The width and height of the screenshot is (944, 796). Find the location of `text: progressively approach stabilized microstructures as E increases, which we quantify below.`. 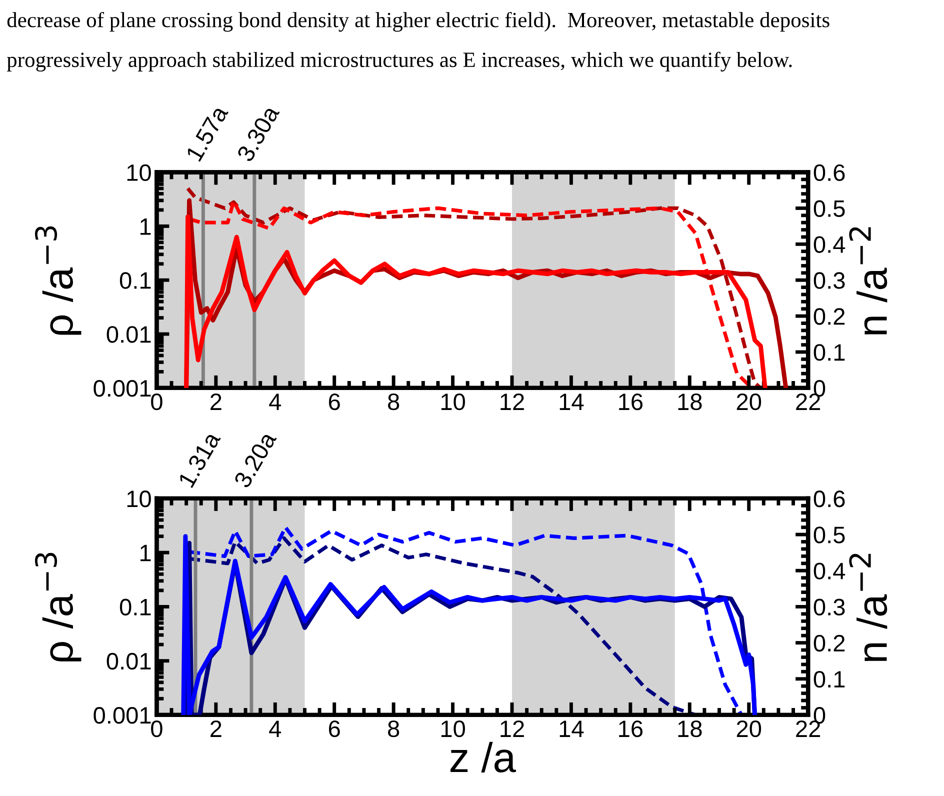

text: progressively approach stabilized microstructures as E increases, which we quantify below. is located at coordinates (399, 62).